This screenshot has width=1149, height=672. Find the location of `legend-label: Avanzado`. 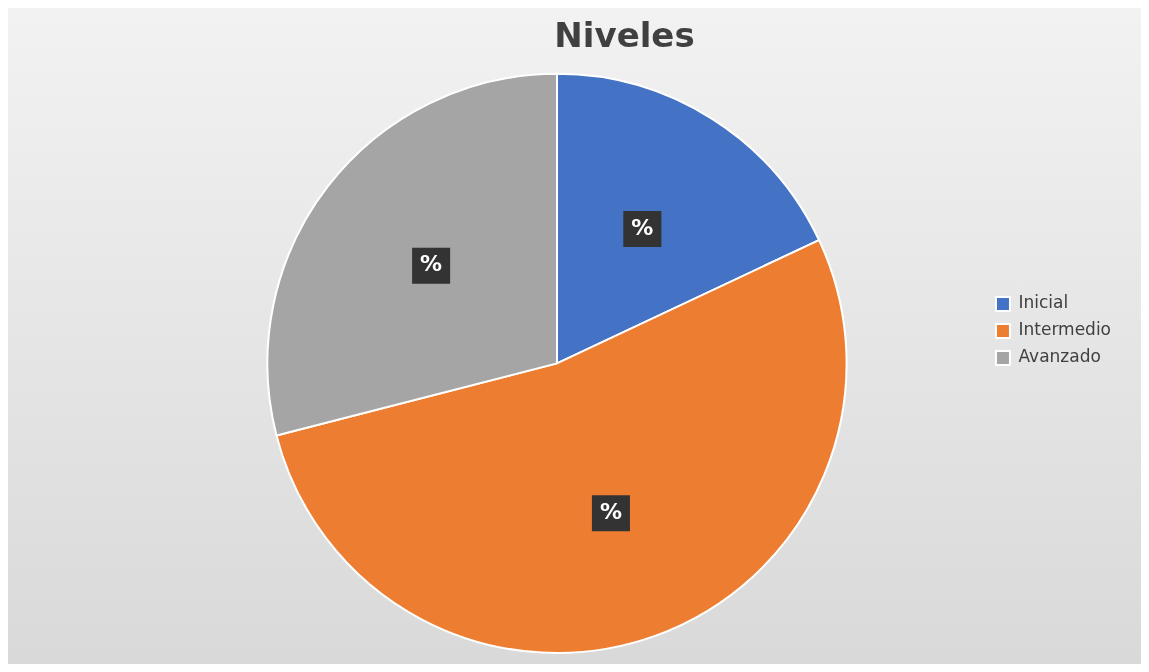

legend-label: Avanzado is located at coordinates (1059, 356).